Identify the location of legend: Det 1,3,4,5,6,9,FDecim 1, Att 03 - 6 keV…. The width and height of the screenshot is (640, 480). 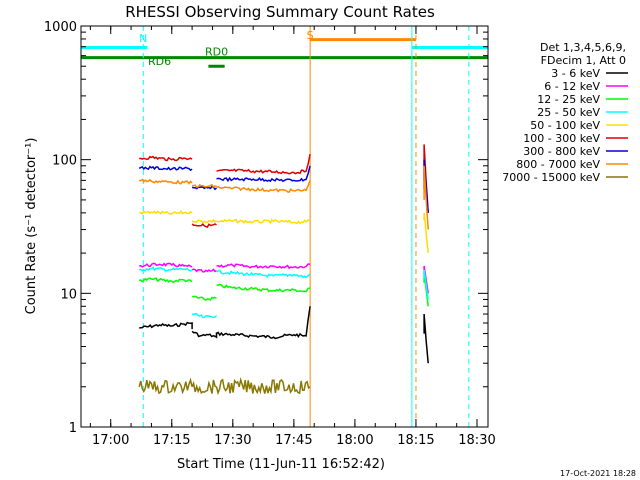
(565, 112).